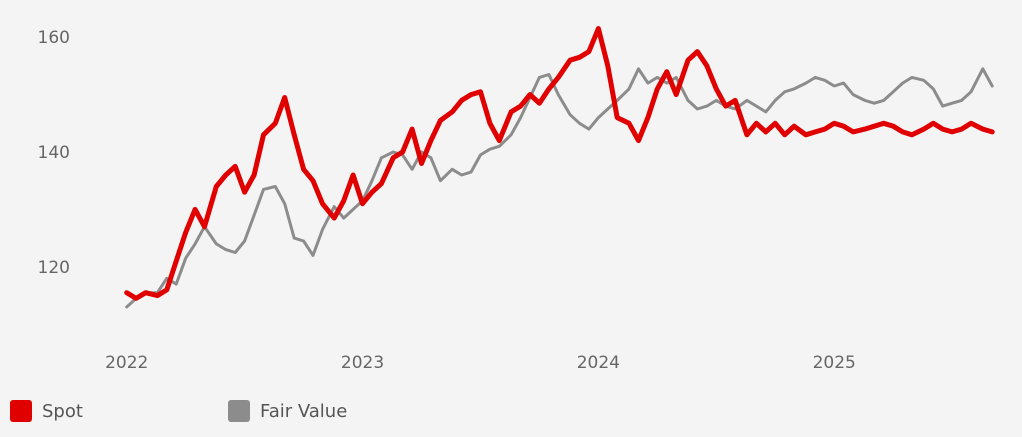 The width and height of the screenshot is (1022, 437). I want to click on legend-item-fair-value: Fair Value, so click(287, 411).